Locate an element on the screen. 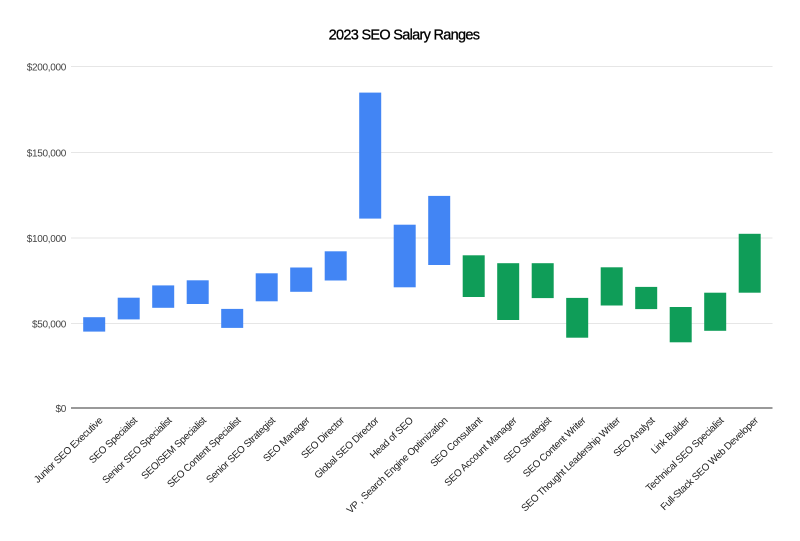 Image resolution: width=800 pixels, height=541 pixels. svg-text: 2023 SEO Salary Ranges is located at coordinates (404, 36).